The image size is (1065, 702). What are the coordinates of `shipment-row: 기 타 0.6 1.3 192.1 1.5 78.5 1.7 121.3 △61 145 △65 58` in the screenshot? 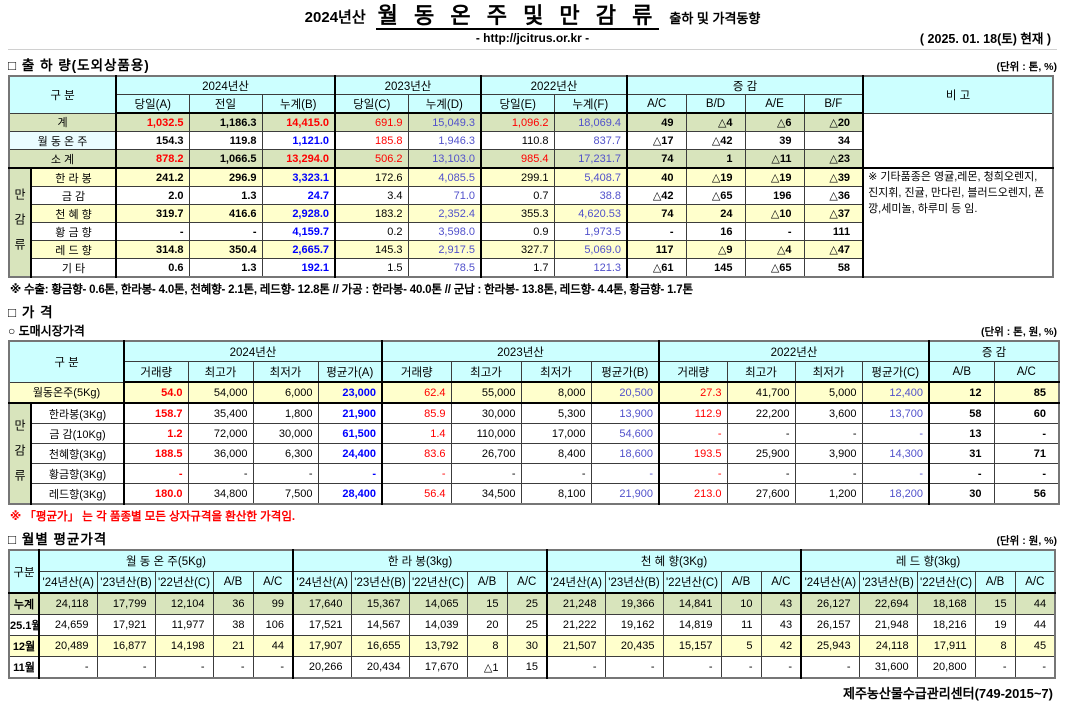 It's located at (531, 268).